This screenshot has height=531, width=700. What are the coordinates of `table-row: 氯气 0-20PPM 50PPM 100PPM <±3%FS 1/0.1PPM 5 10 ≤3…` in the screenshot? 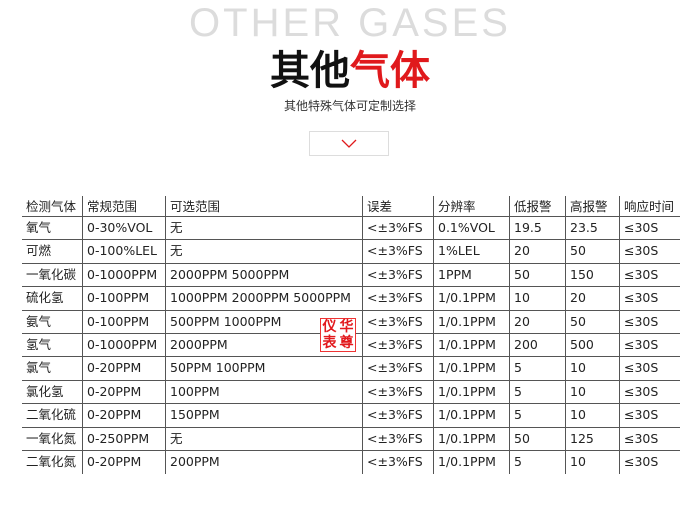 It's located at (351, 369).